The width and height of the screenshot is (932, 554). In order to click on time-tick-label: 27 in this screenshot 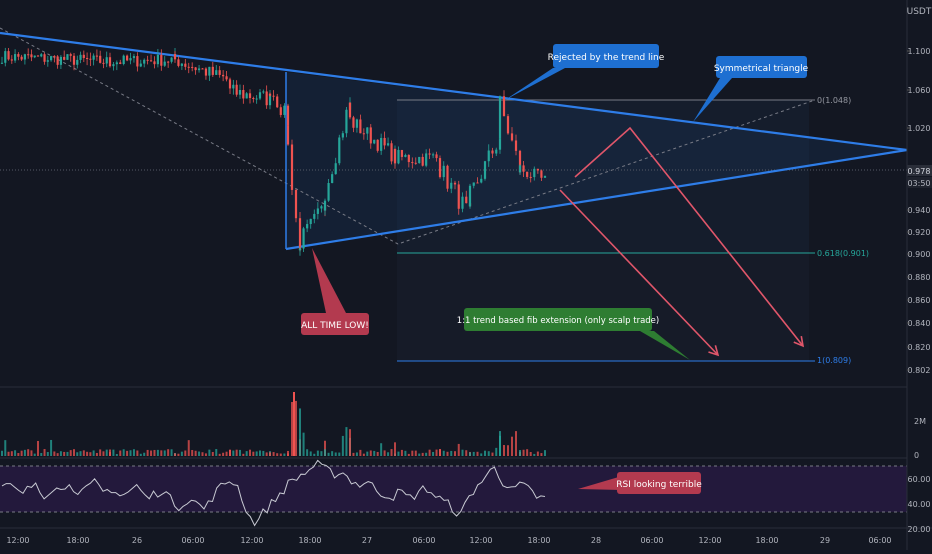, I will do `click(367, 540)`.